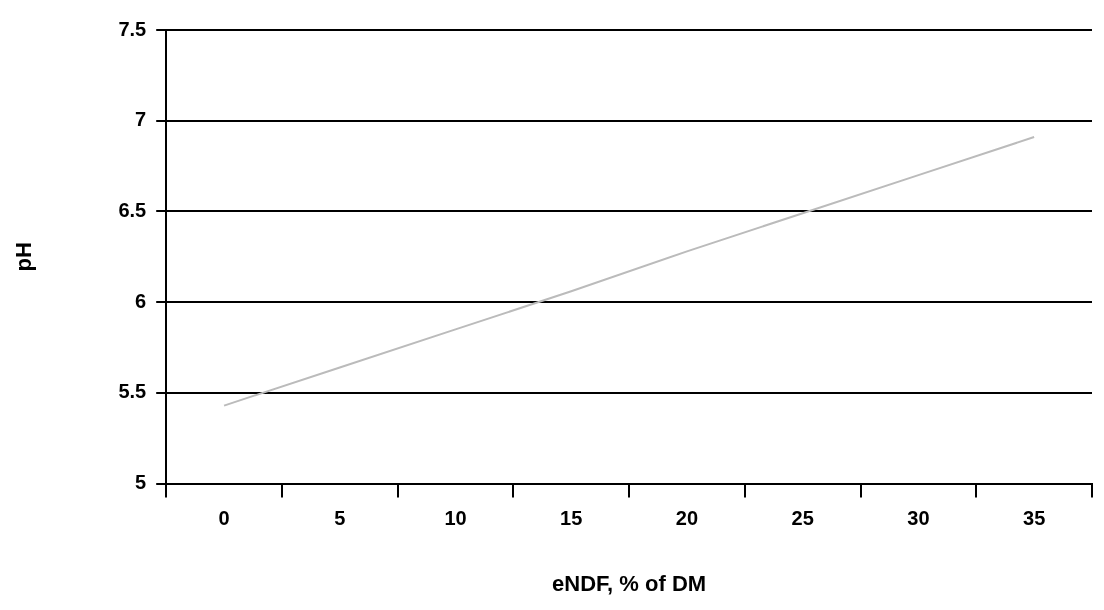 This screenshot has width=1104, height=610. What do you see at coordinates (571, 518) in the screenshot?
I see `x-tick-label: 15` at bounding box center [571, 518].